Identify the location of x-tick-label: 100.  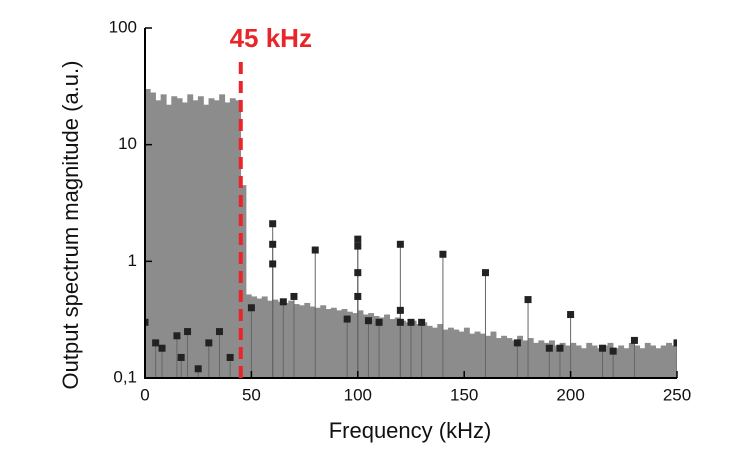
(358, 394).